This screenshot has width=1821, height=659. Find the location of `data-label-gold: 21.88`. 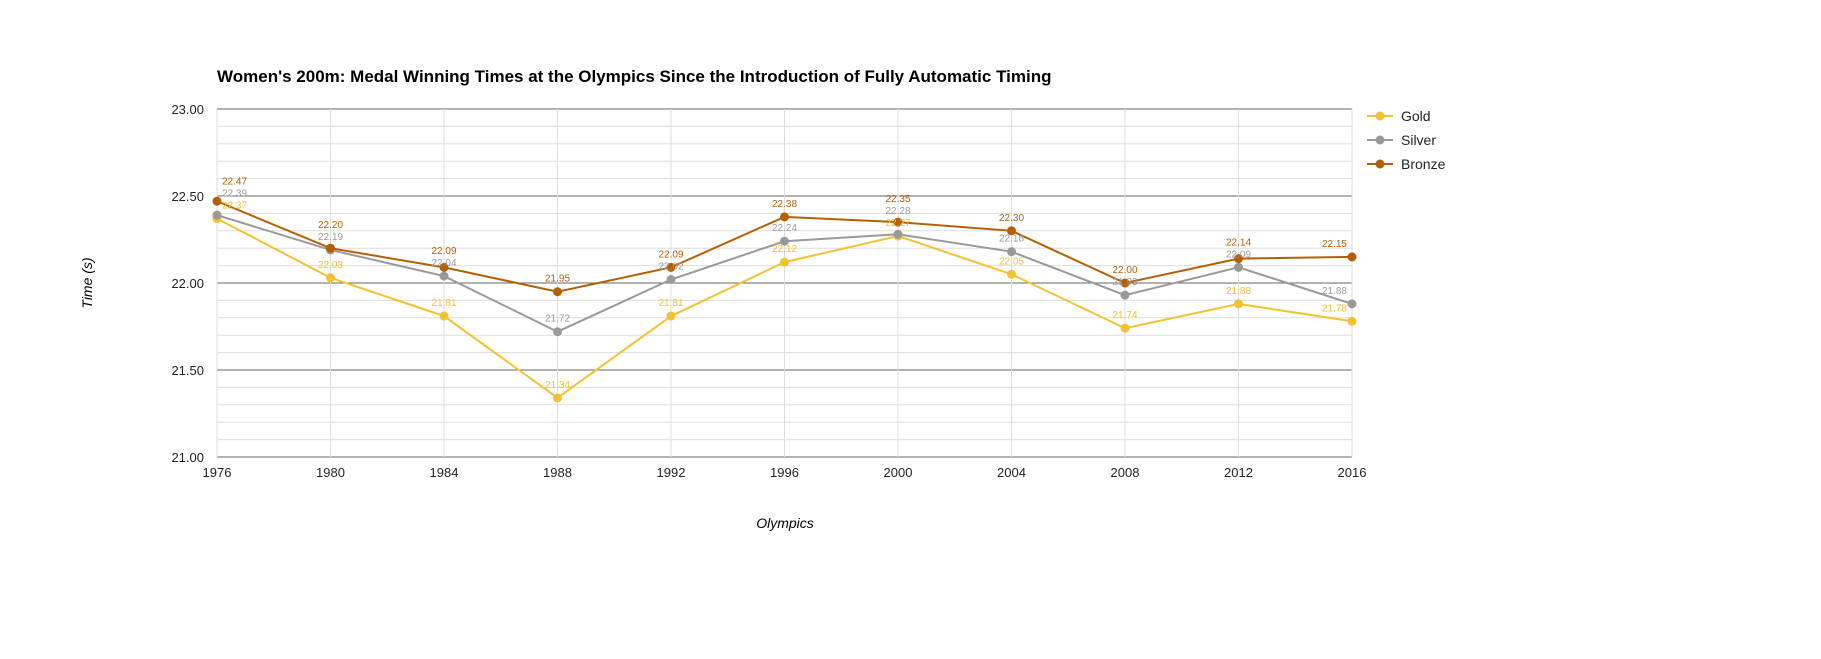

data-label-gold: 21.88 is located at coordinates (1238, 291).